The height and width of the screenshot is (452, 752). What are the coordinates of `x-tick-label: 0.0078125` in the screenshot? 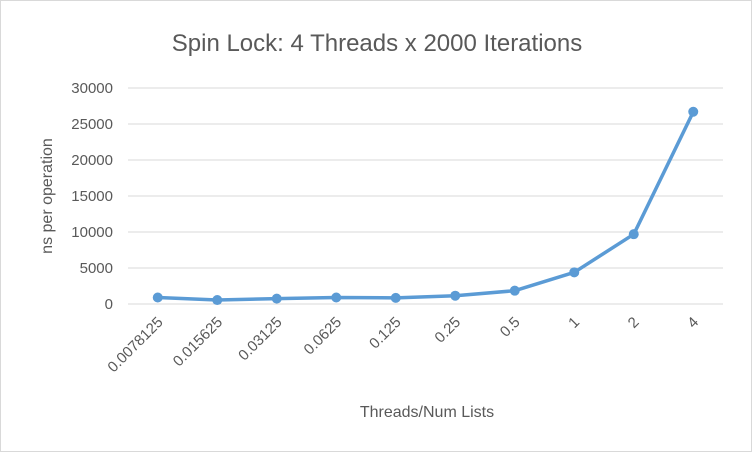 It's located at (135, 345).